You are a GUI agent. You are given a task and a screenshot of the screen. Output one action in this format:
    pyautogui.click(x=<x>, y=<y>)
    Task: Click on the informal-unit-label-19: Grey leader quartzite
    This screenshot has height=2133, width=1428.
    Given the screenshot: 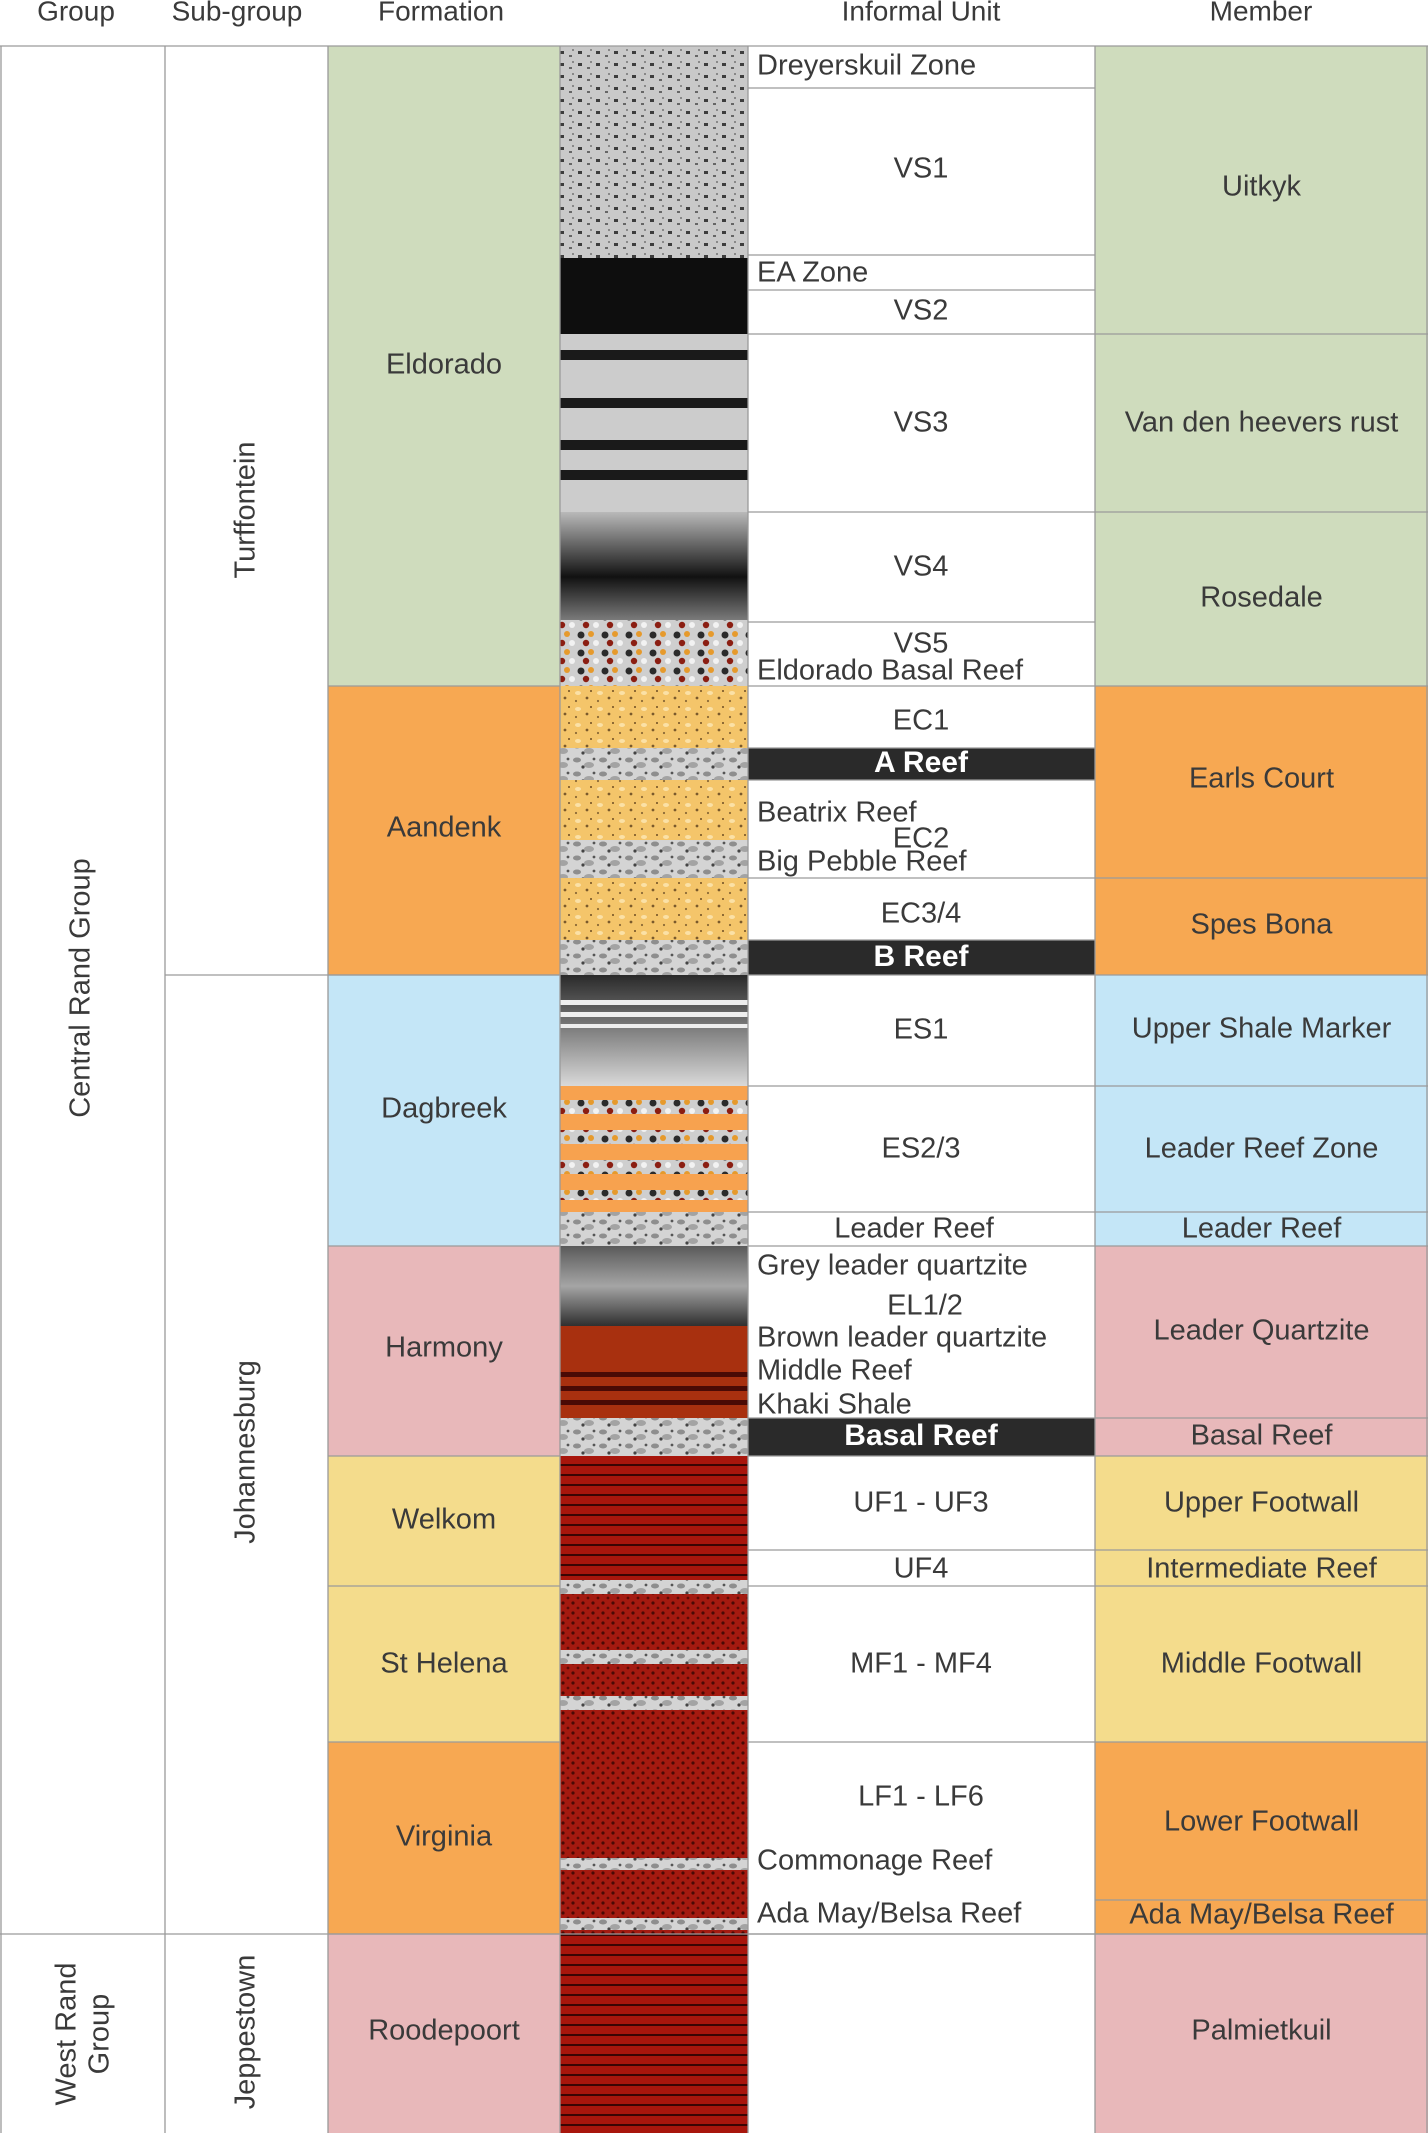 What is the action you would take?
    pyautogui.click(x=892, y=1266)
    